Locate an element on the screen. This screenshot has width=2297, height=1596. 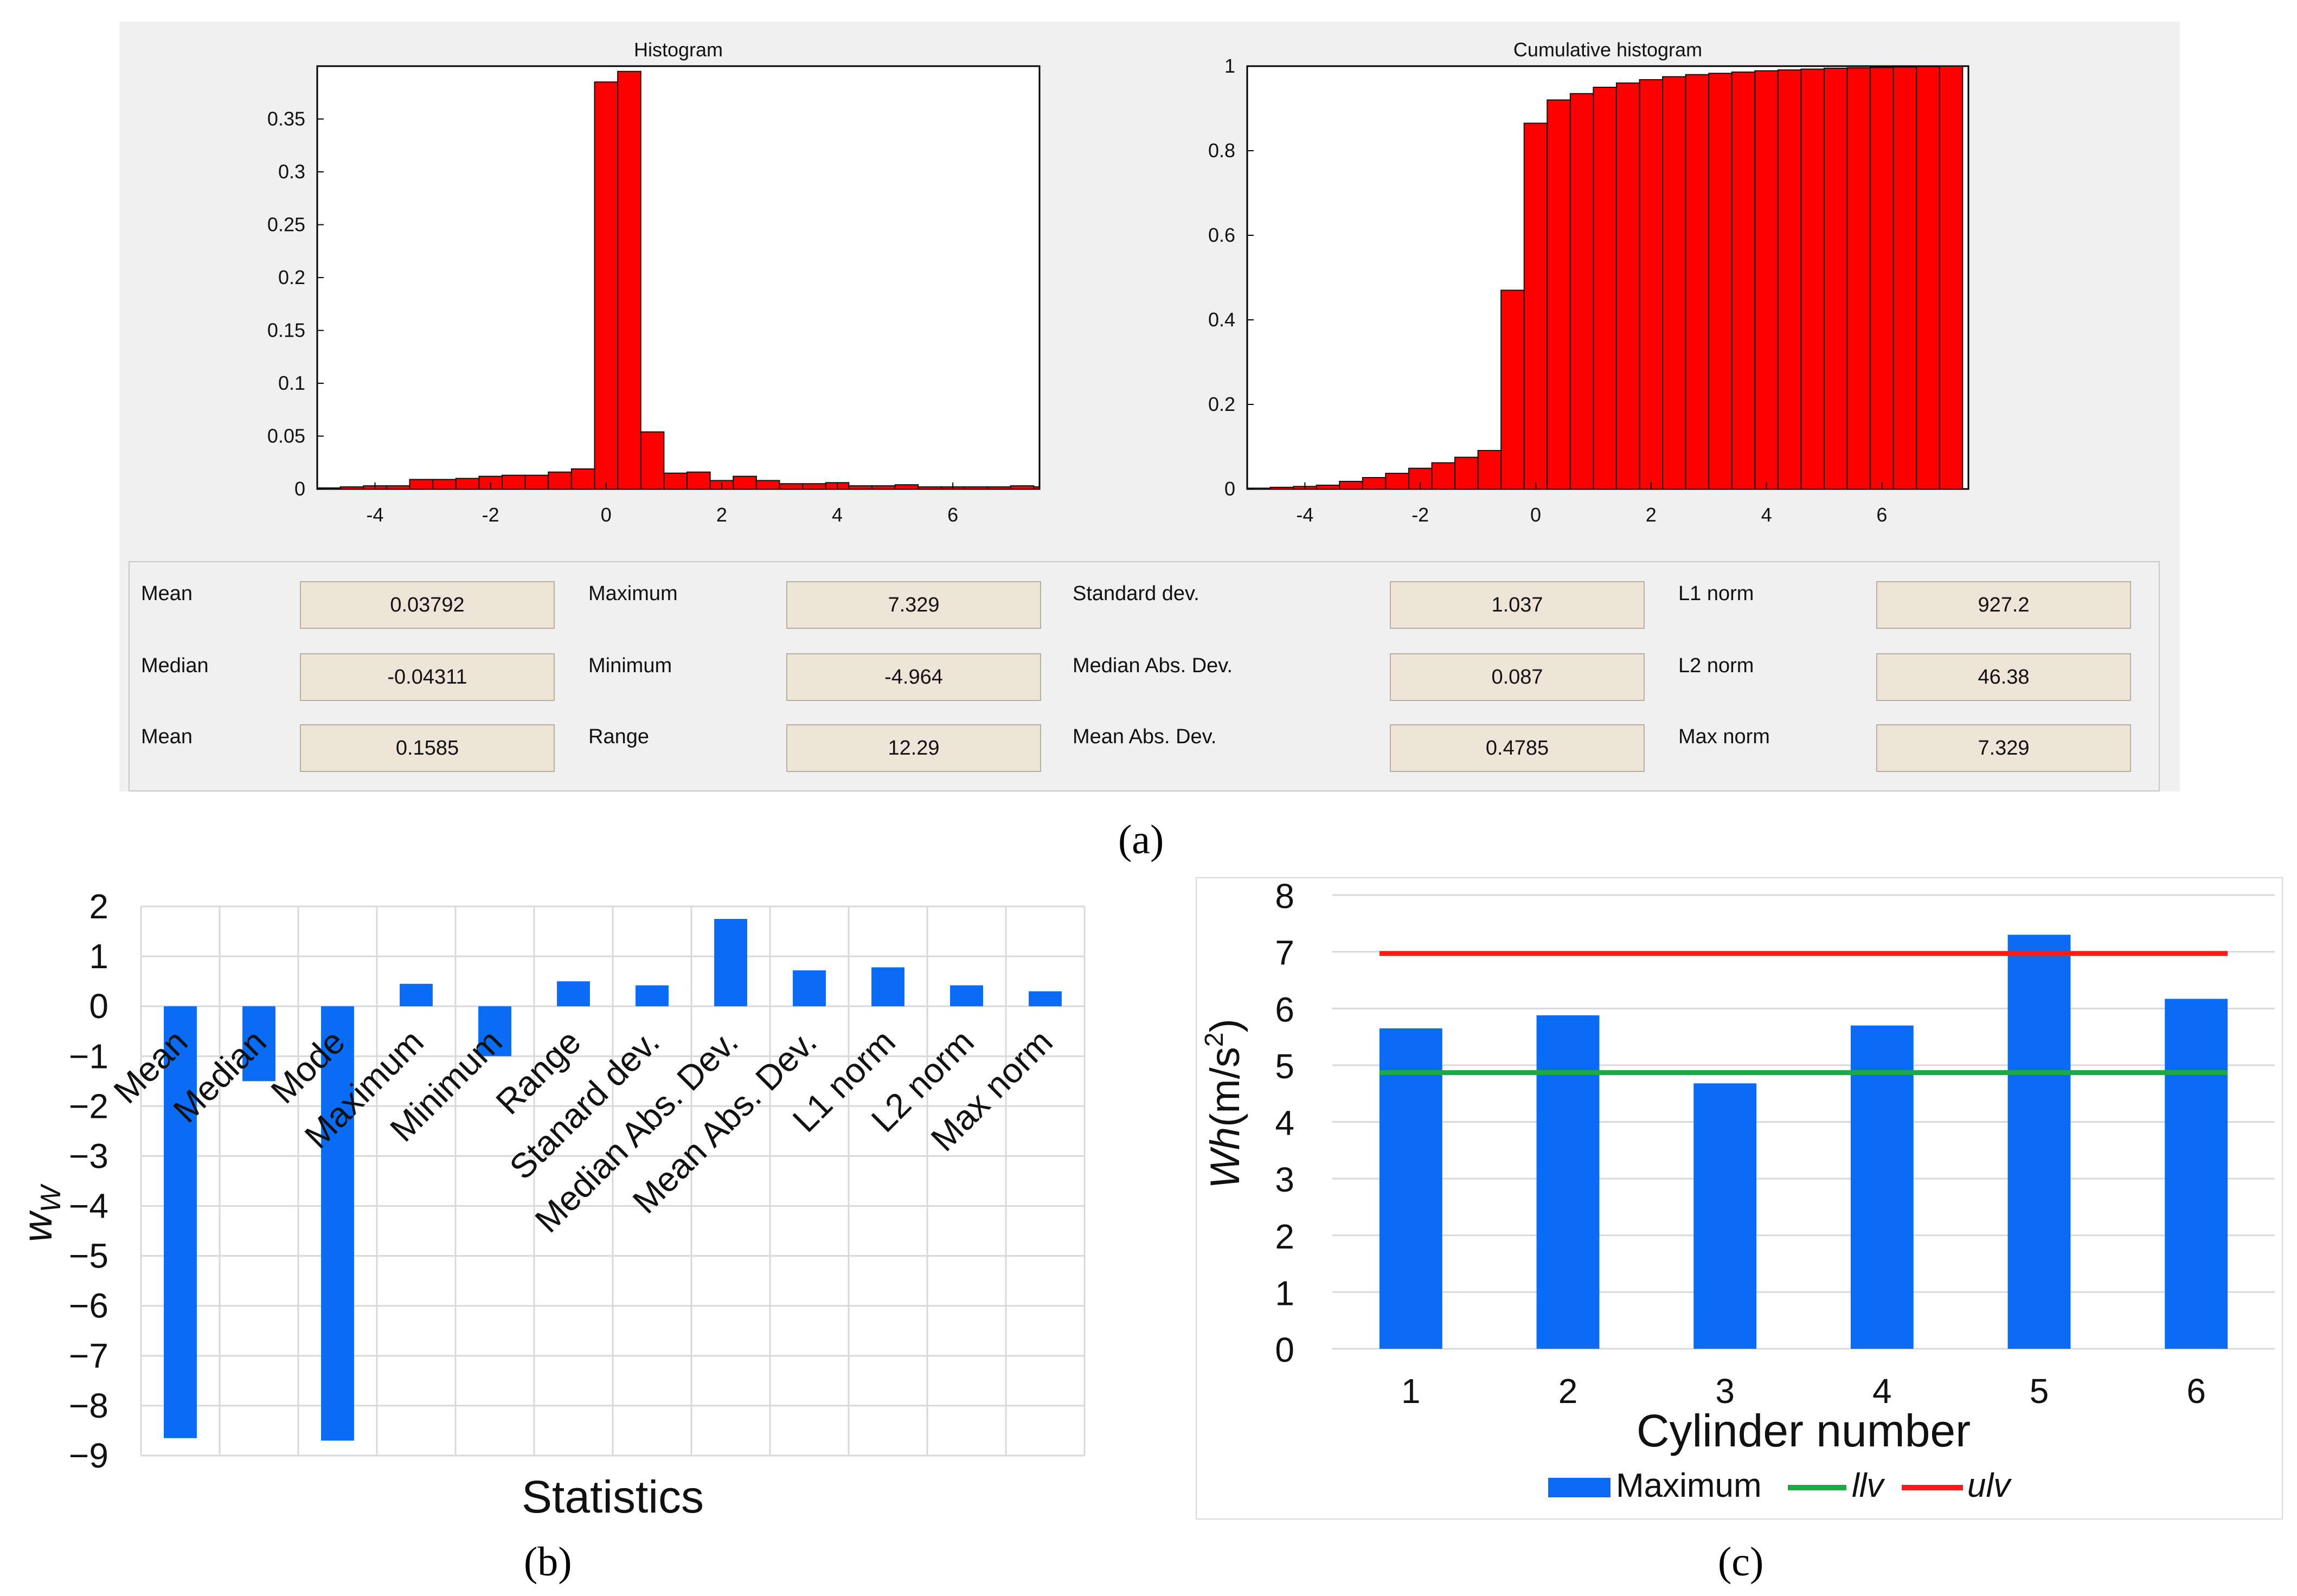
bar-median-abs-dev- is located at coordinates (730, 963).